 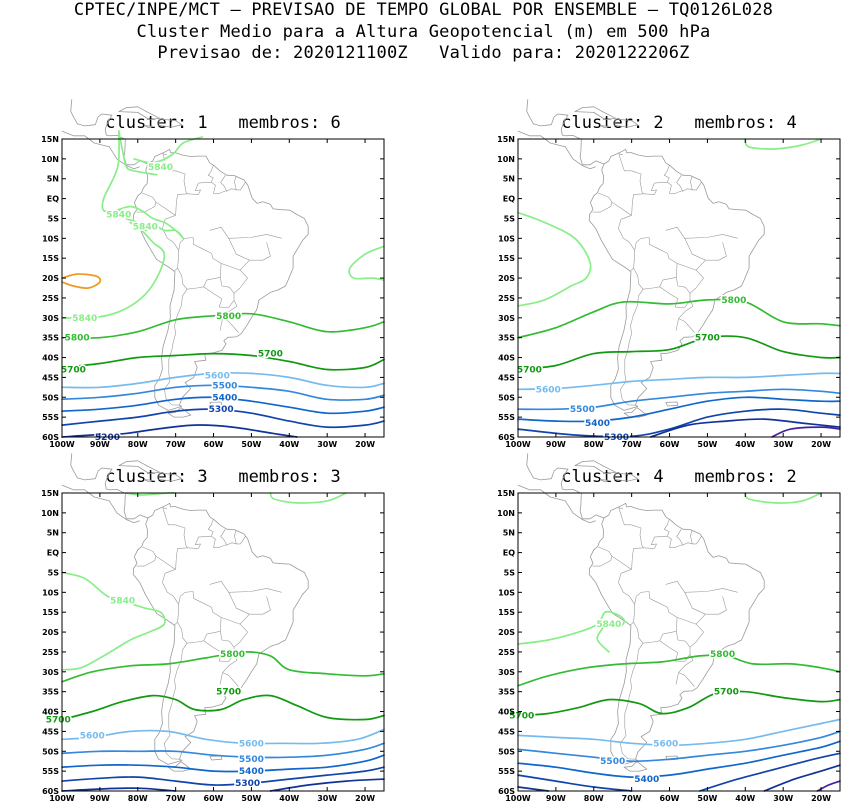 I want to click on contour-labels: 5800 5700 5700 5600 5500 5400 5300, so click(x=631, y=369).